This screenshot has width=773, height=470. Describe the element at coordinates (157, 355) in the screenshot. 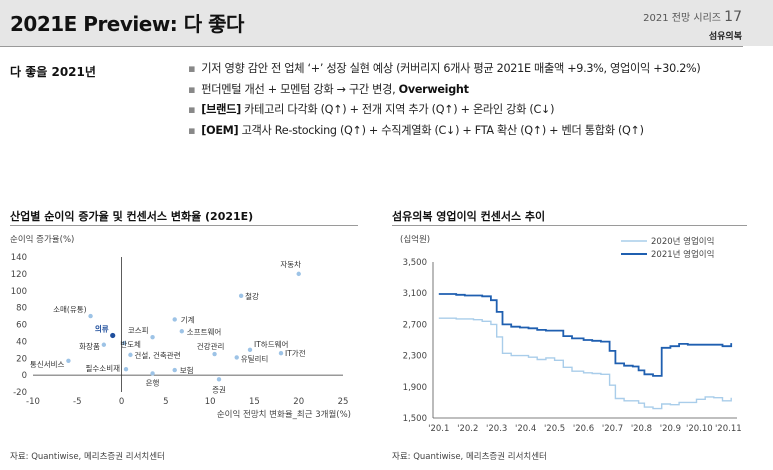

I see `point-label: 건설, 건축관련` at that location.